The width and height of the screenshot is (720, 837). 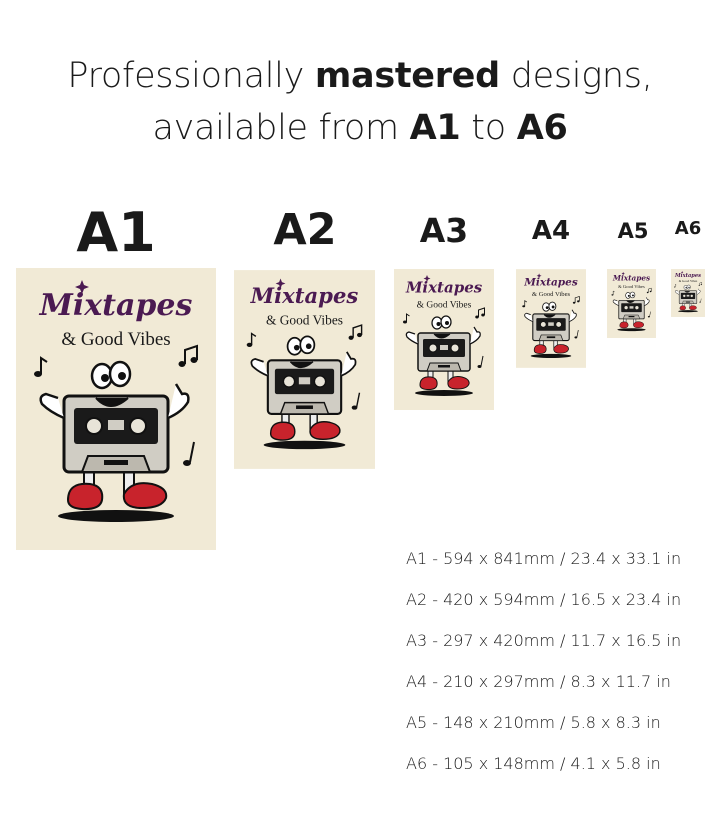 I want to click on headline-bold: A1, so click(x=435, y=128).